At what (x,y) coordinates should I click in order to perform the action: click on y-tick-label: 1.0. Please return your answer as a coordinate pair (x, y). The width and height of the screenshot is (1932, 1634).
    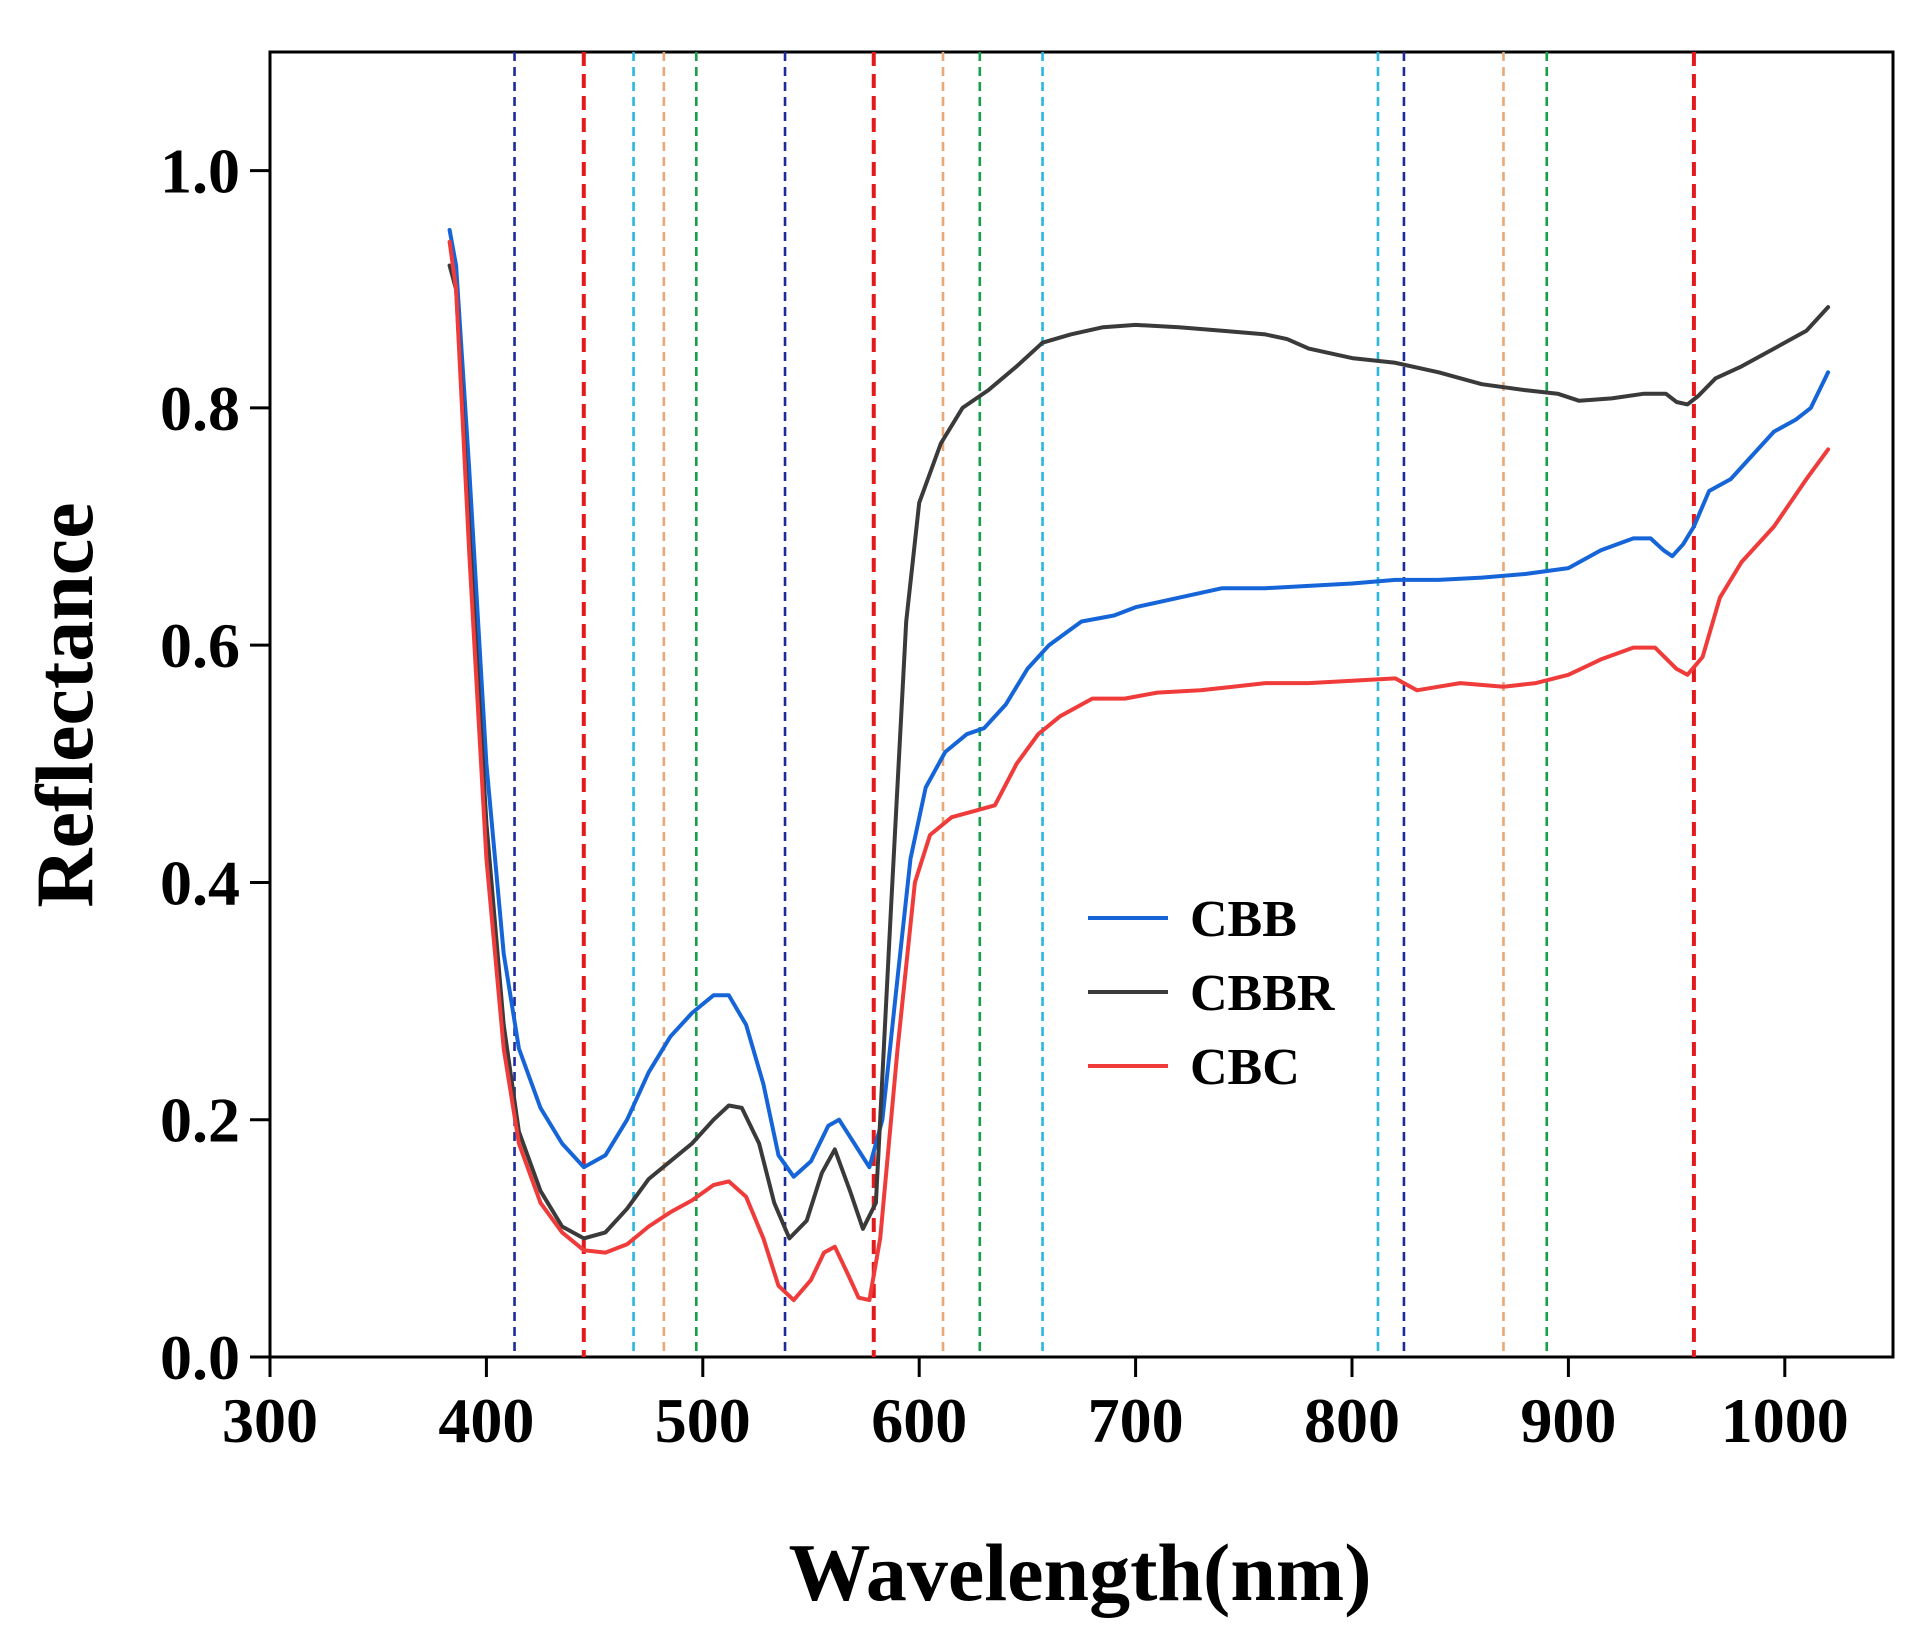
    Looking at the image, I should click on (200, 171).